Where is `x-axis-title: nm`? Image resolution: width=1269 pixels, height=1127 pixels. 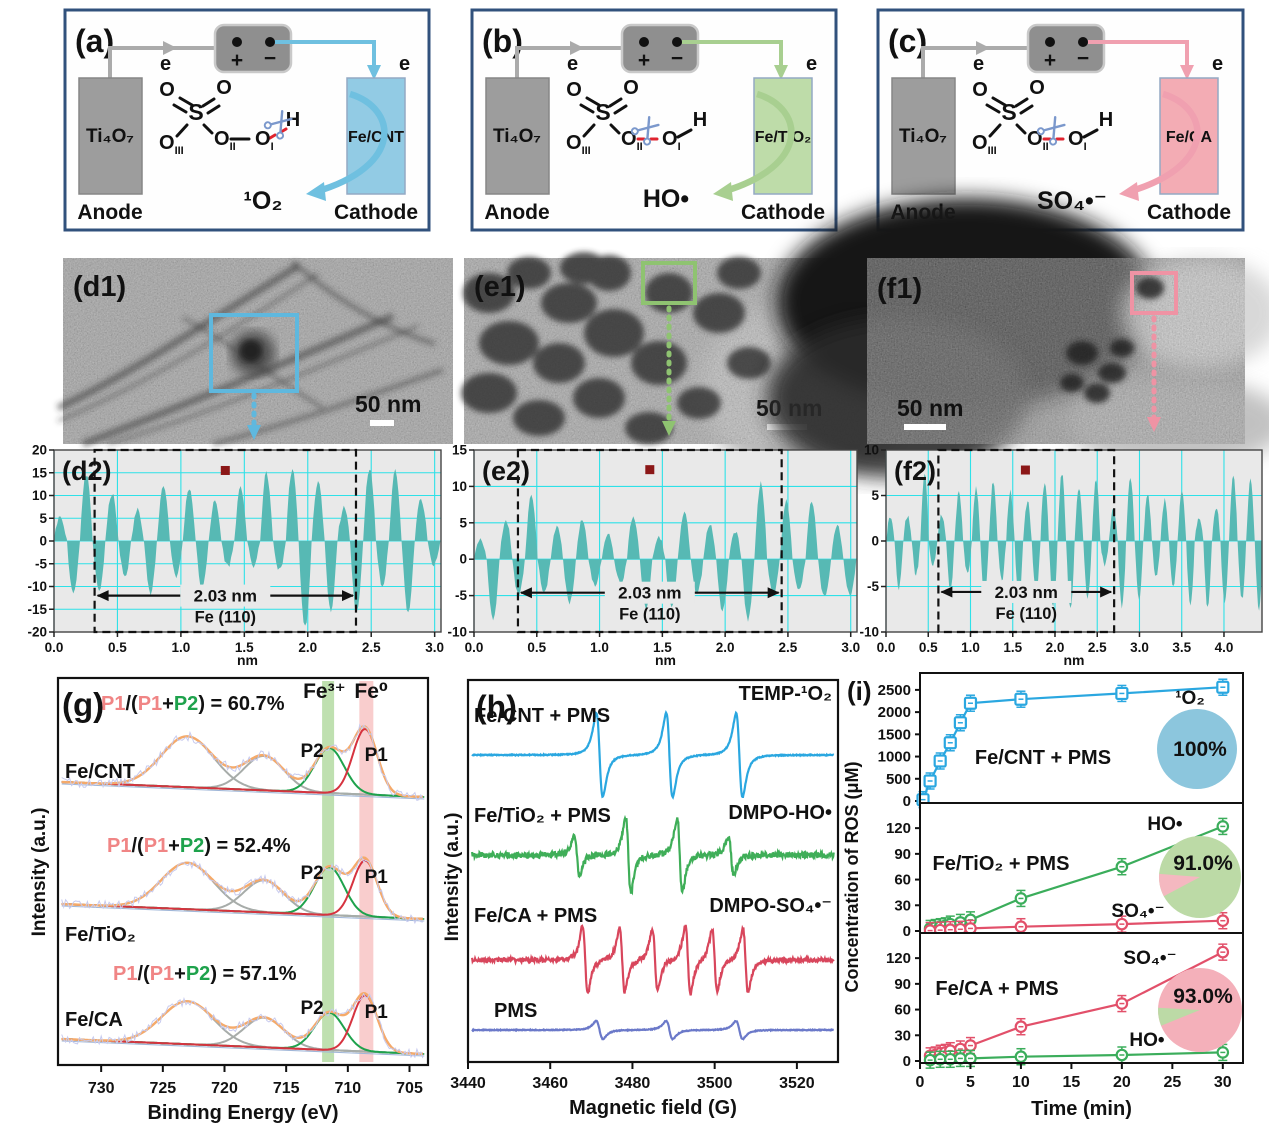 x-axis-title: nm is located at coordinates (665, 660).